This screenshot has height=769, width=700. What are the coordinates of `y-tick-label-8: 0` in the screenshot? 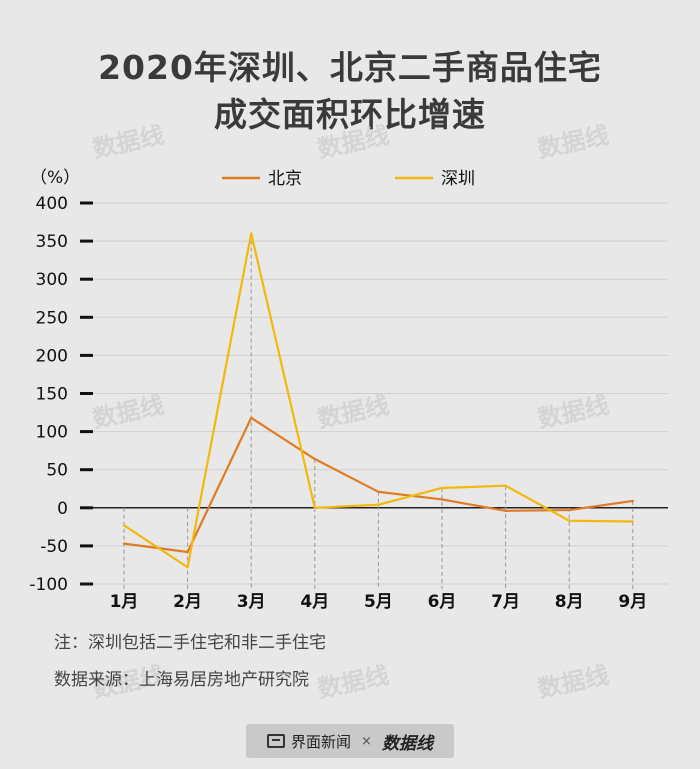 It's located at (62, 509).